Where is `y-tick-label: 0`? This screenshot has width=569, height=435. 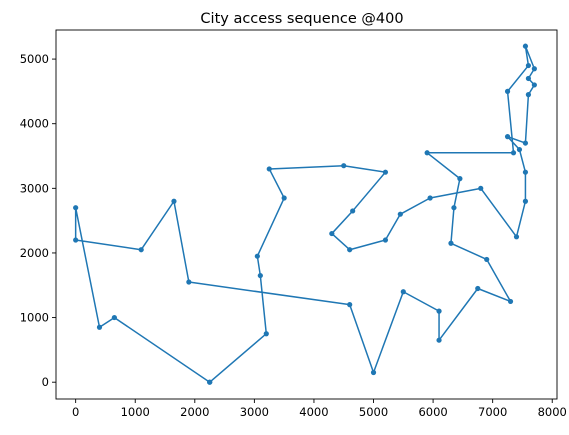
y-tick-label: 0 is located at coordinates (45, 382).